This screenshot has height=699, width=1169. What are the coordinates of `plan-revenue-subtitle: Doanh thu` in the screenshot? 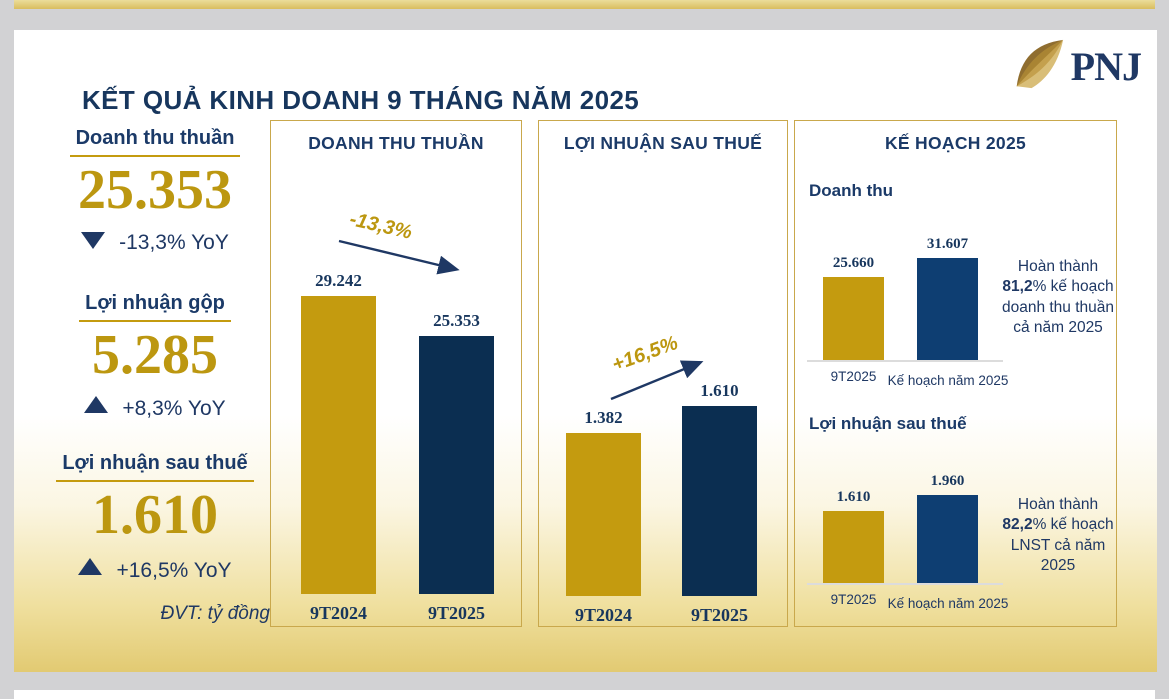 It's located at (851, 190).